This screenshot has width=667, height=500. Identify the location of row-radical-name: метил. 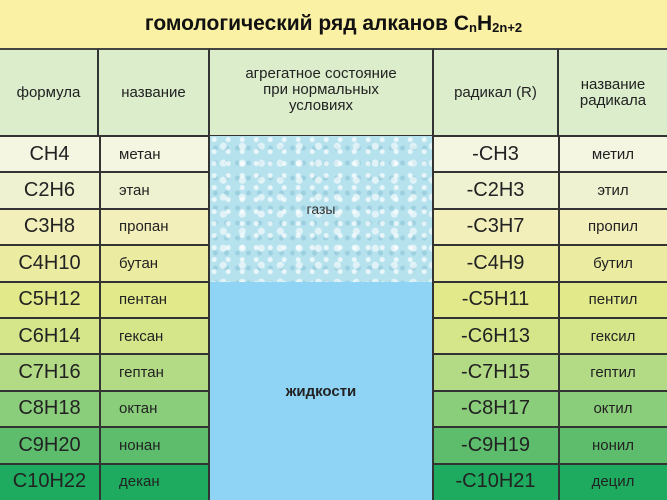
(613, 154).